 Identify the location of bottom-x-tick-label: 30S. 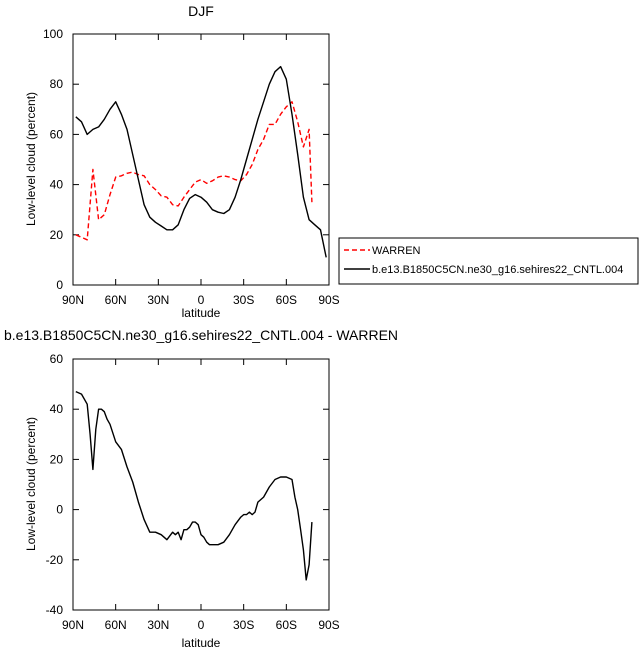
(243, 625).